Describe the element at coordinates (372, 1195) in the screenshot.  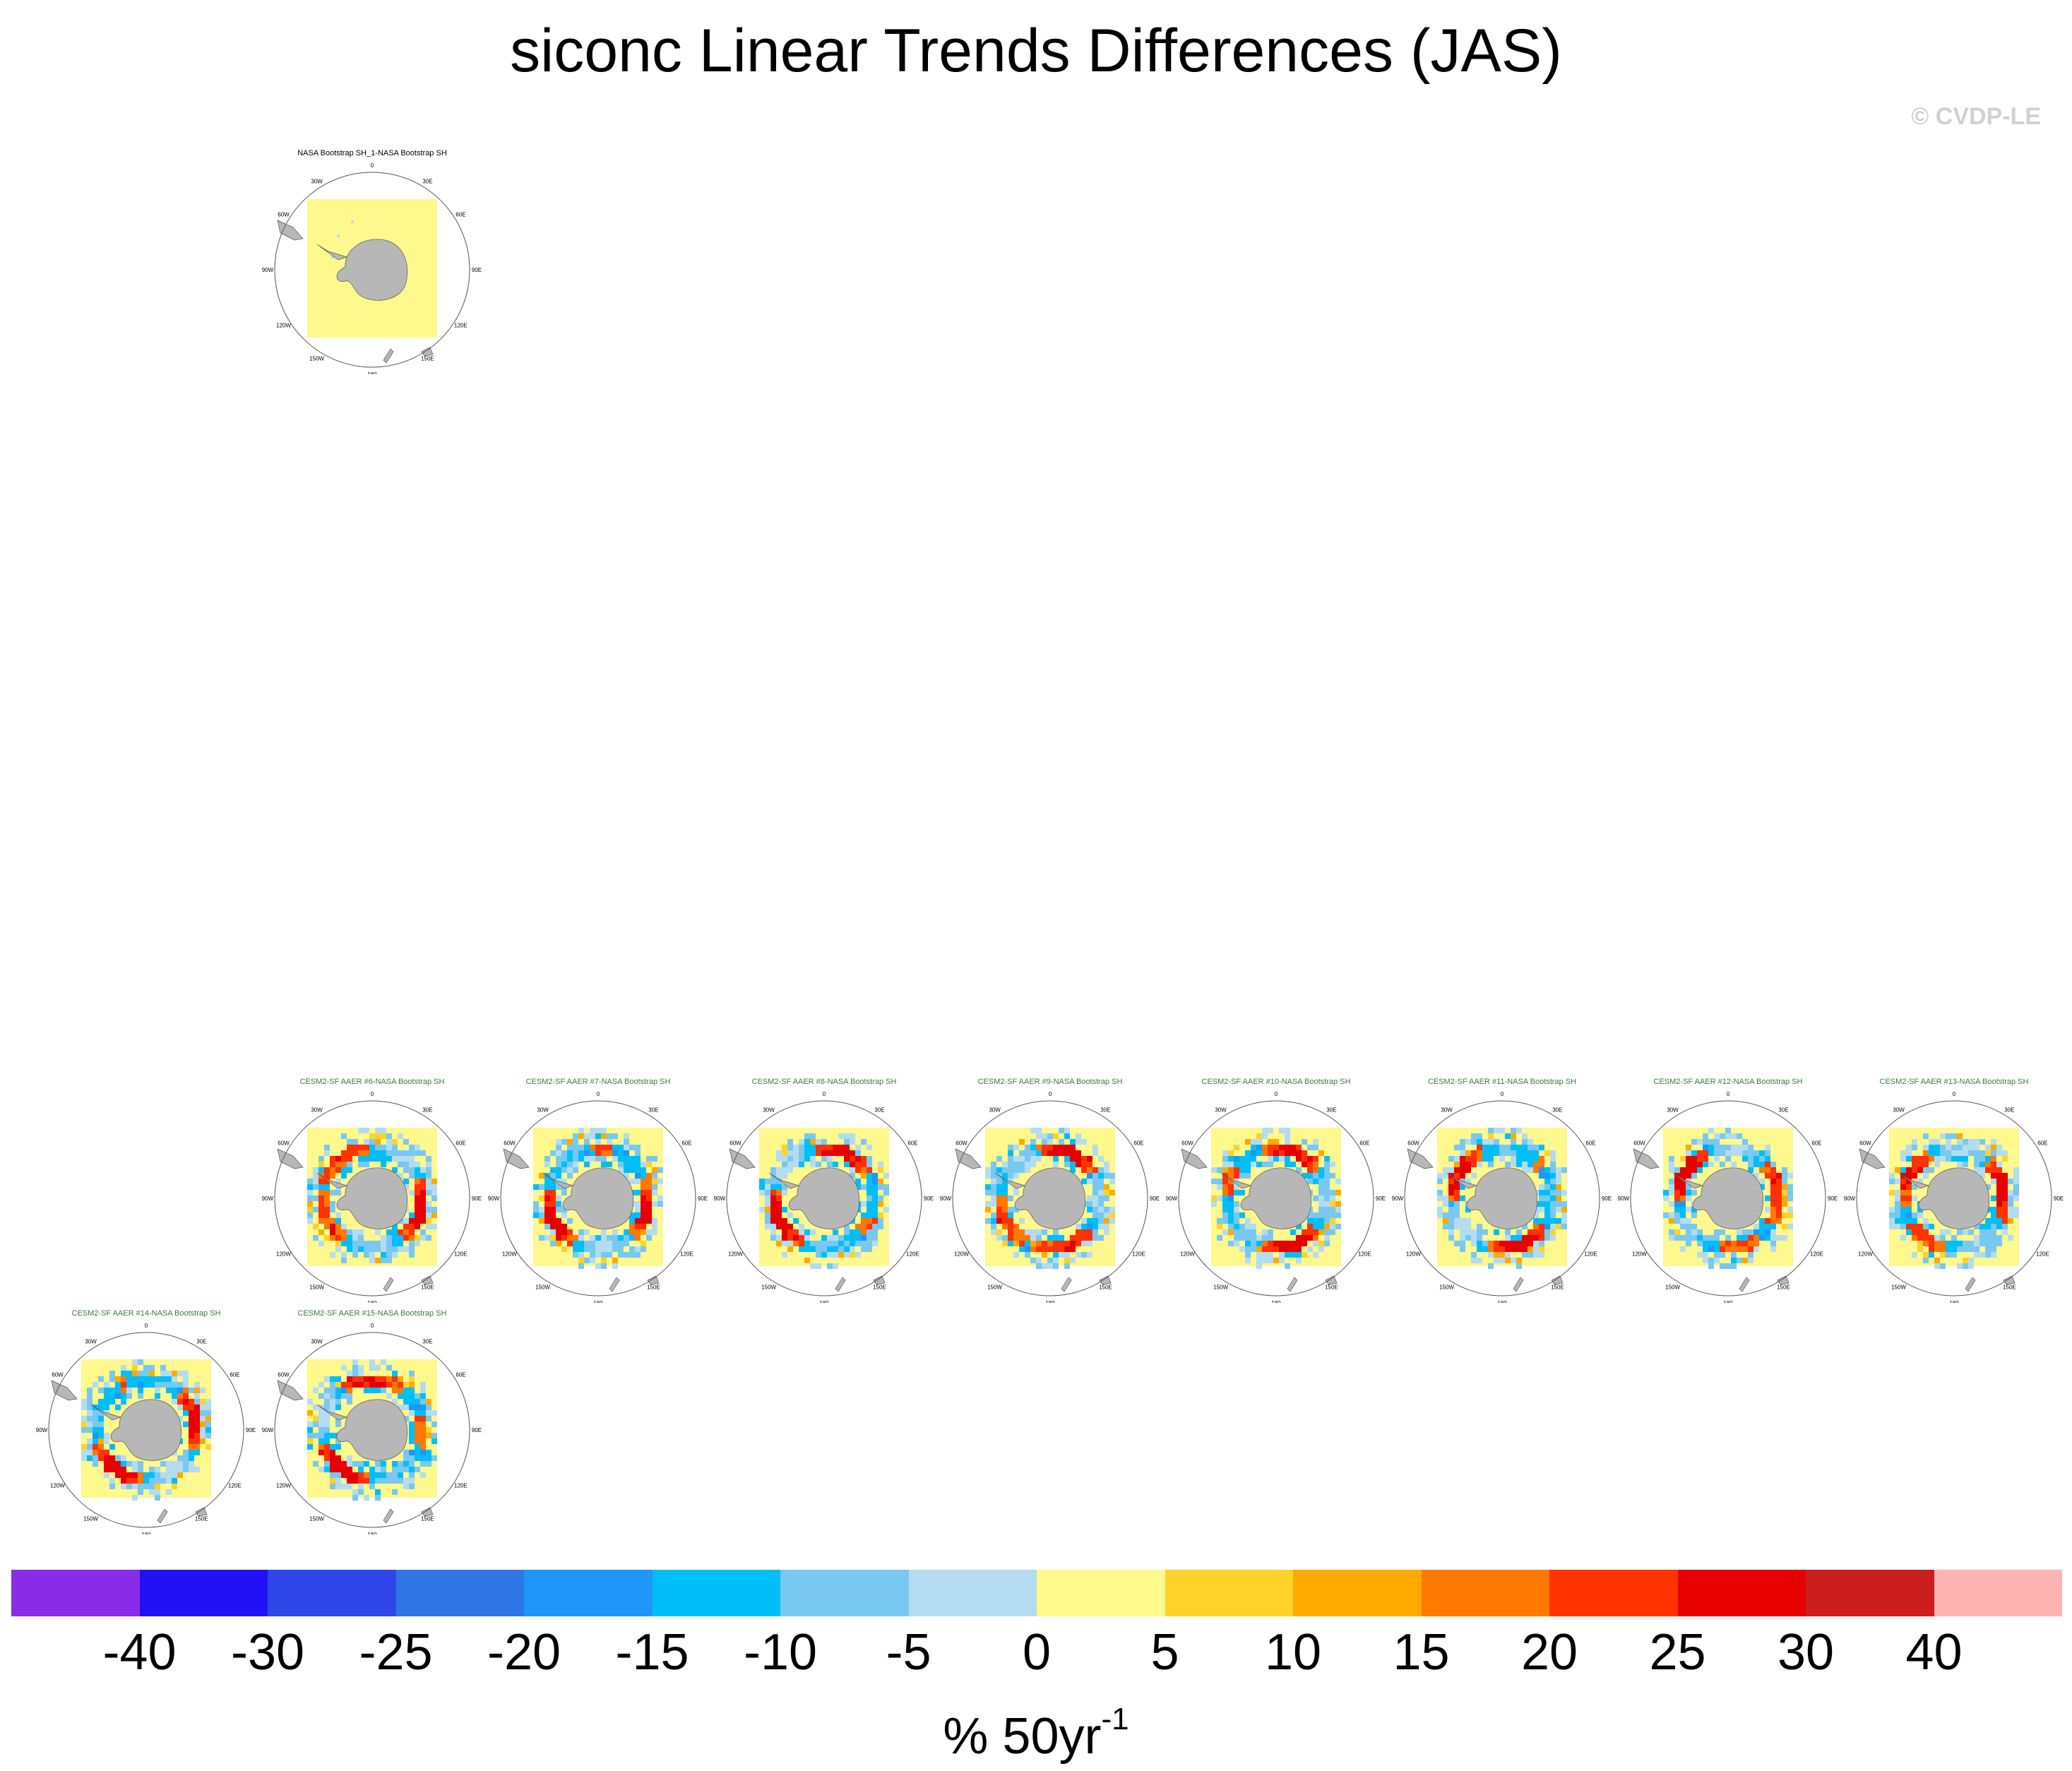
I see `trend-field` at that location.